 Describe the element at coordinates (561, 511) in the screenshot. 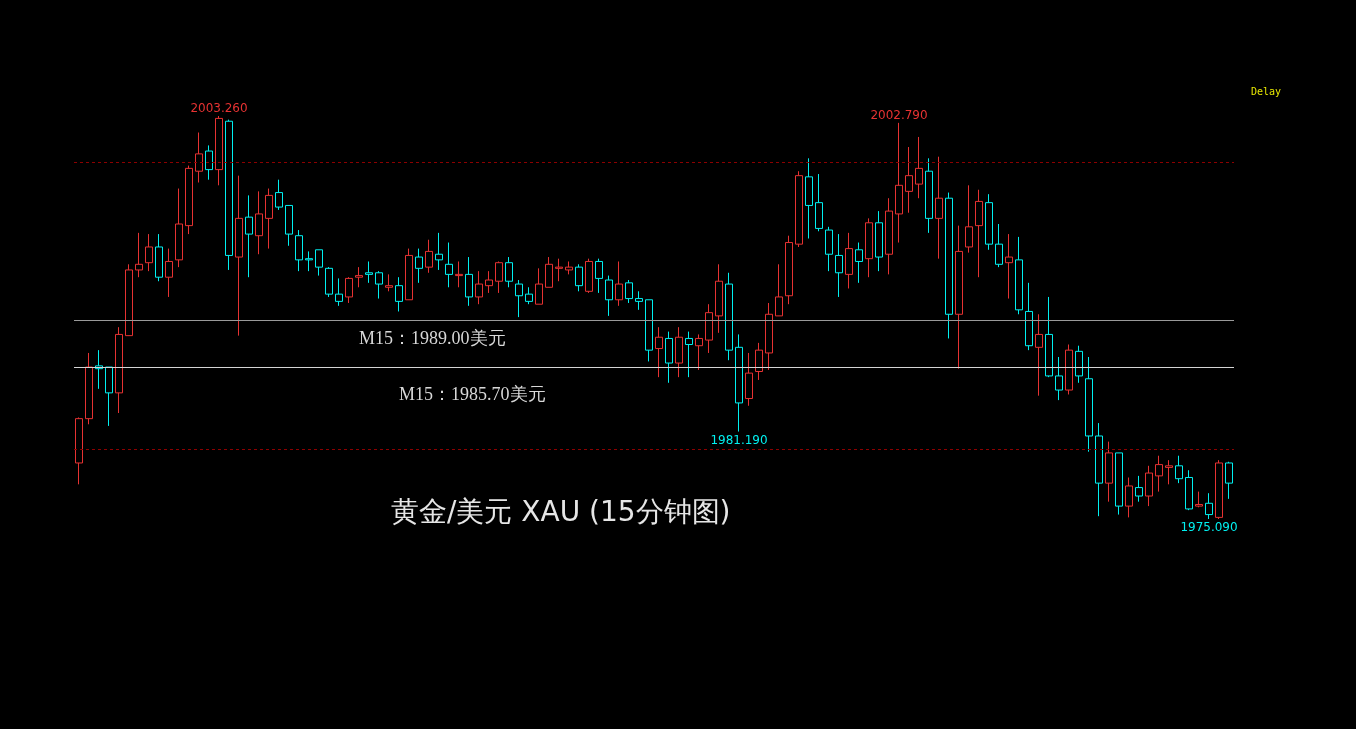

I see `text: 黄金/美元 XAU (15分钟图)` at that location.